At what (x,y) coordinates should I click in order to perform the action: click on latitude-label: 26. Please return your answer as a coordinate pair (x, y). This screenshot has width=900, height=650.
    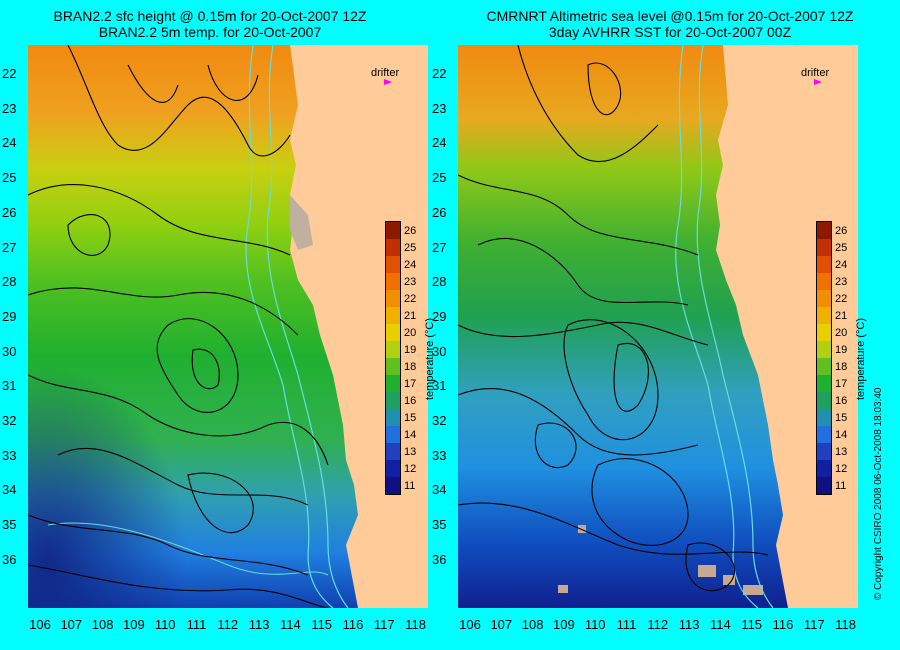
    Looking at the image, I should click on (9, 212).